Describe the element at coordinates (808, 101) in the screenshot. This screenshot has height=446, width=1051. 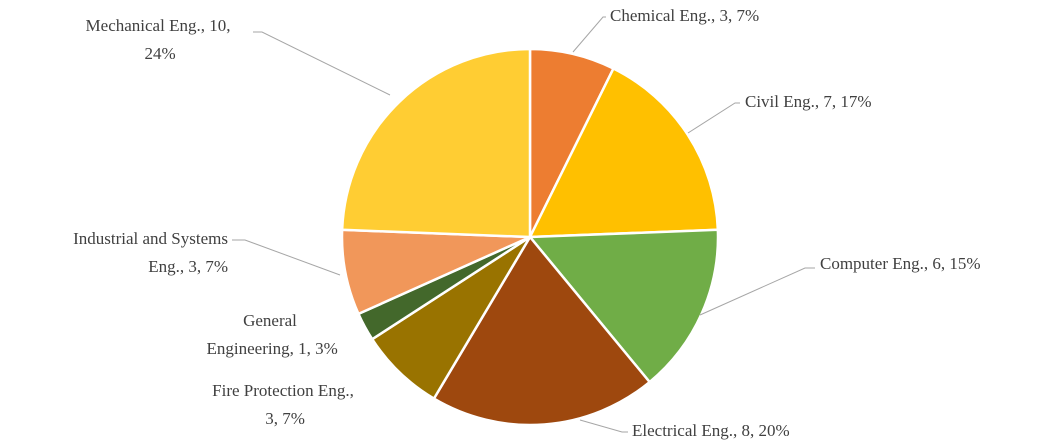
I see `data-label: Civil Eng., 7, 17%` at that location.